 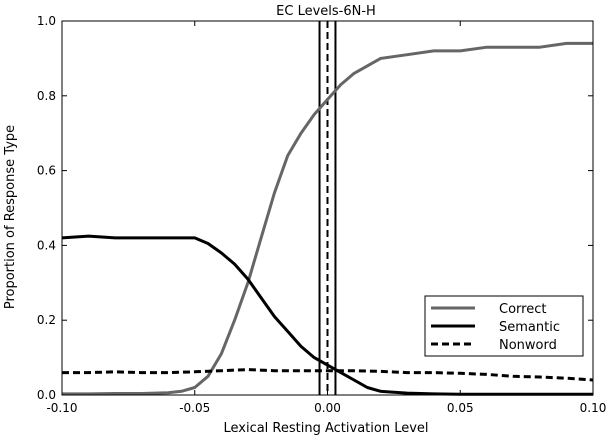 What do you see at coordinates (46, 245) in the screenshot?
I see `y-tick-label: 0.4` at bounding box center [46, 245].